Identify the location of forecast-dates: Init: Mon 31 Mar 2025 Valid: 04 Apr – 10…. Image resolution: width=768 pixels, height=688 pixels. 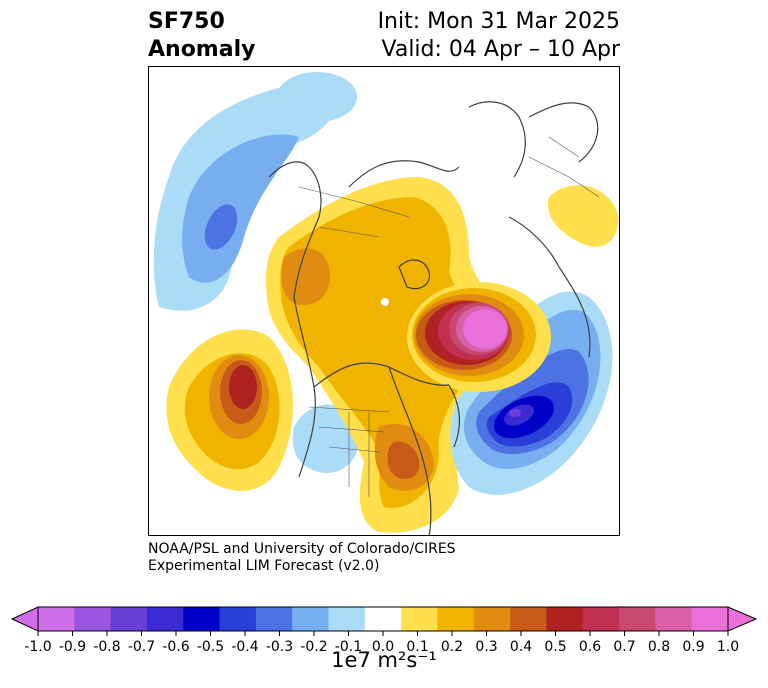
(499, 36).